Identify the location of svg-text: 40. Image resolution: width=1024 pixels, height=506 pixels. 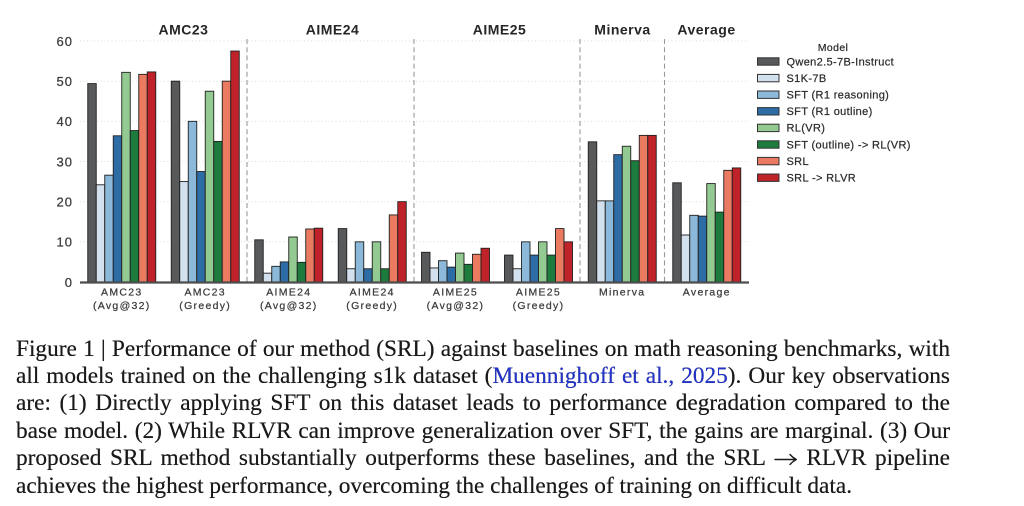
(65, 121).